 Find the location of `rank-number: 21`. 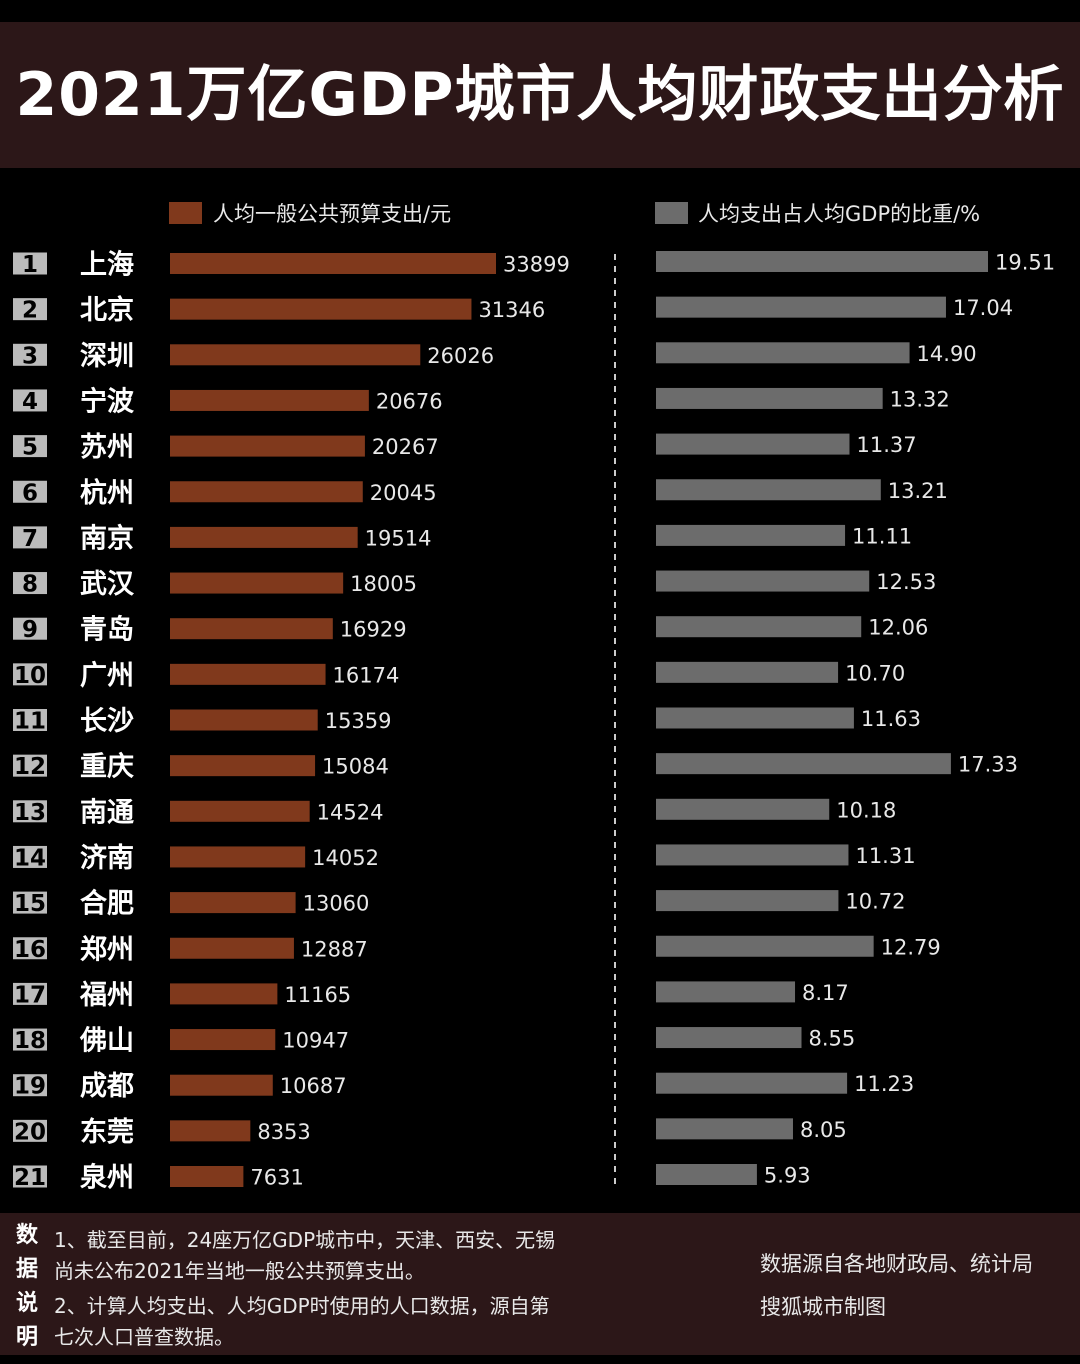

rank-number: 21 is located at coordinates (30, 1178).